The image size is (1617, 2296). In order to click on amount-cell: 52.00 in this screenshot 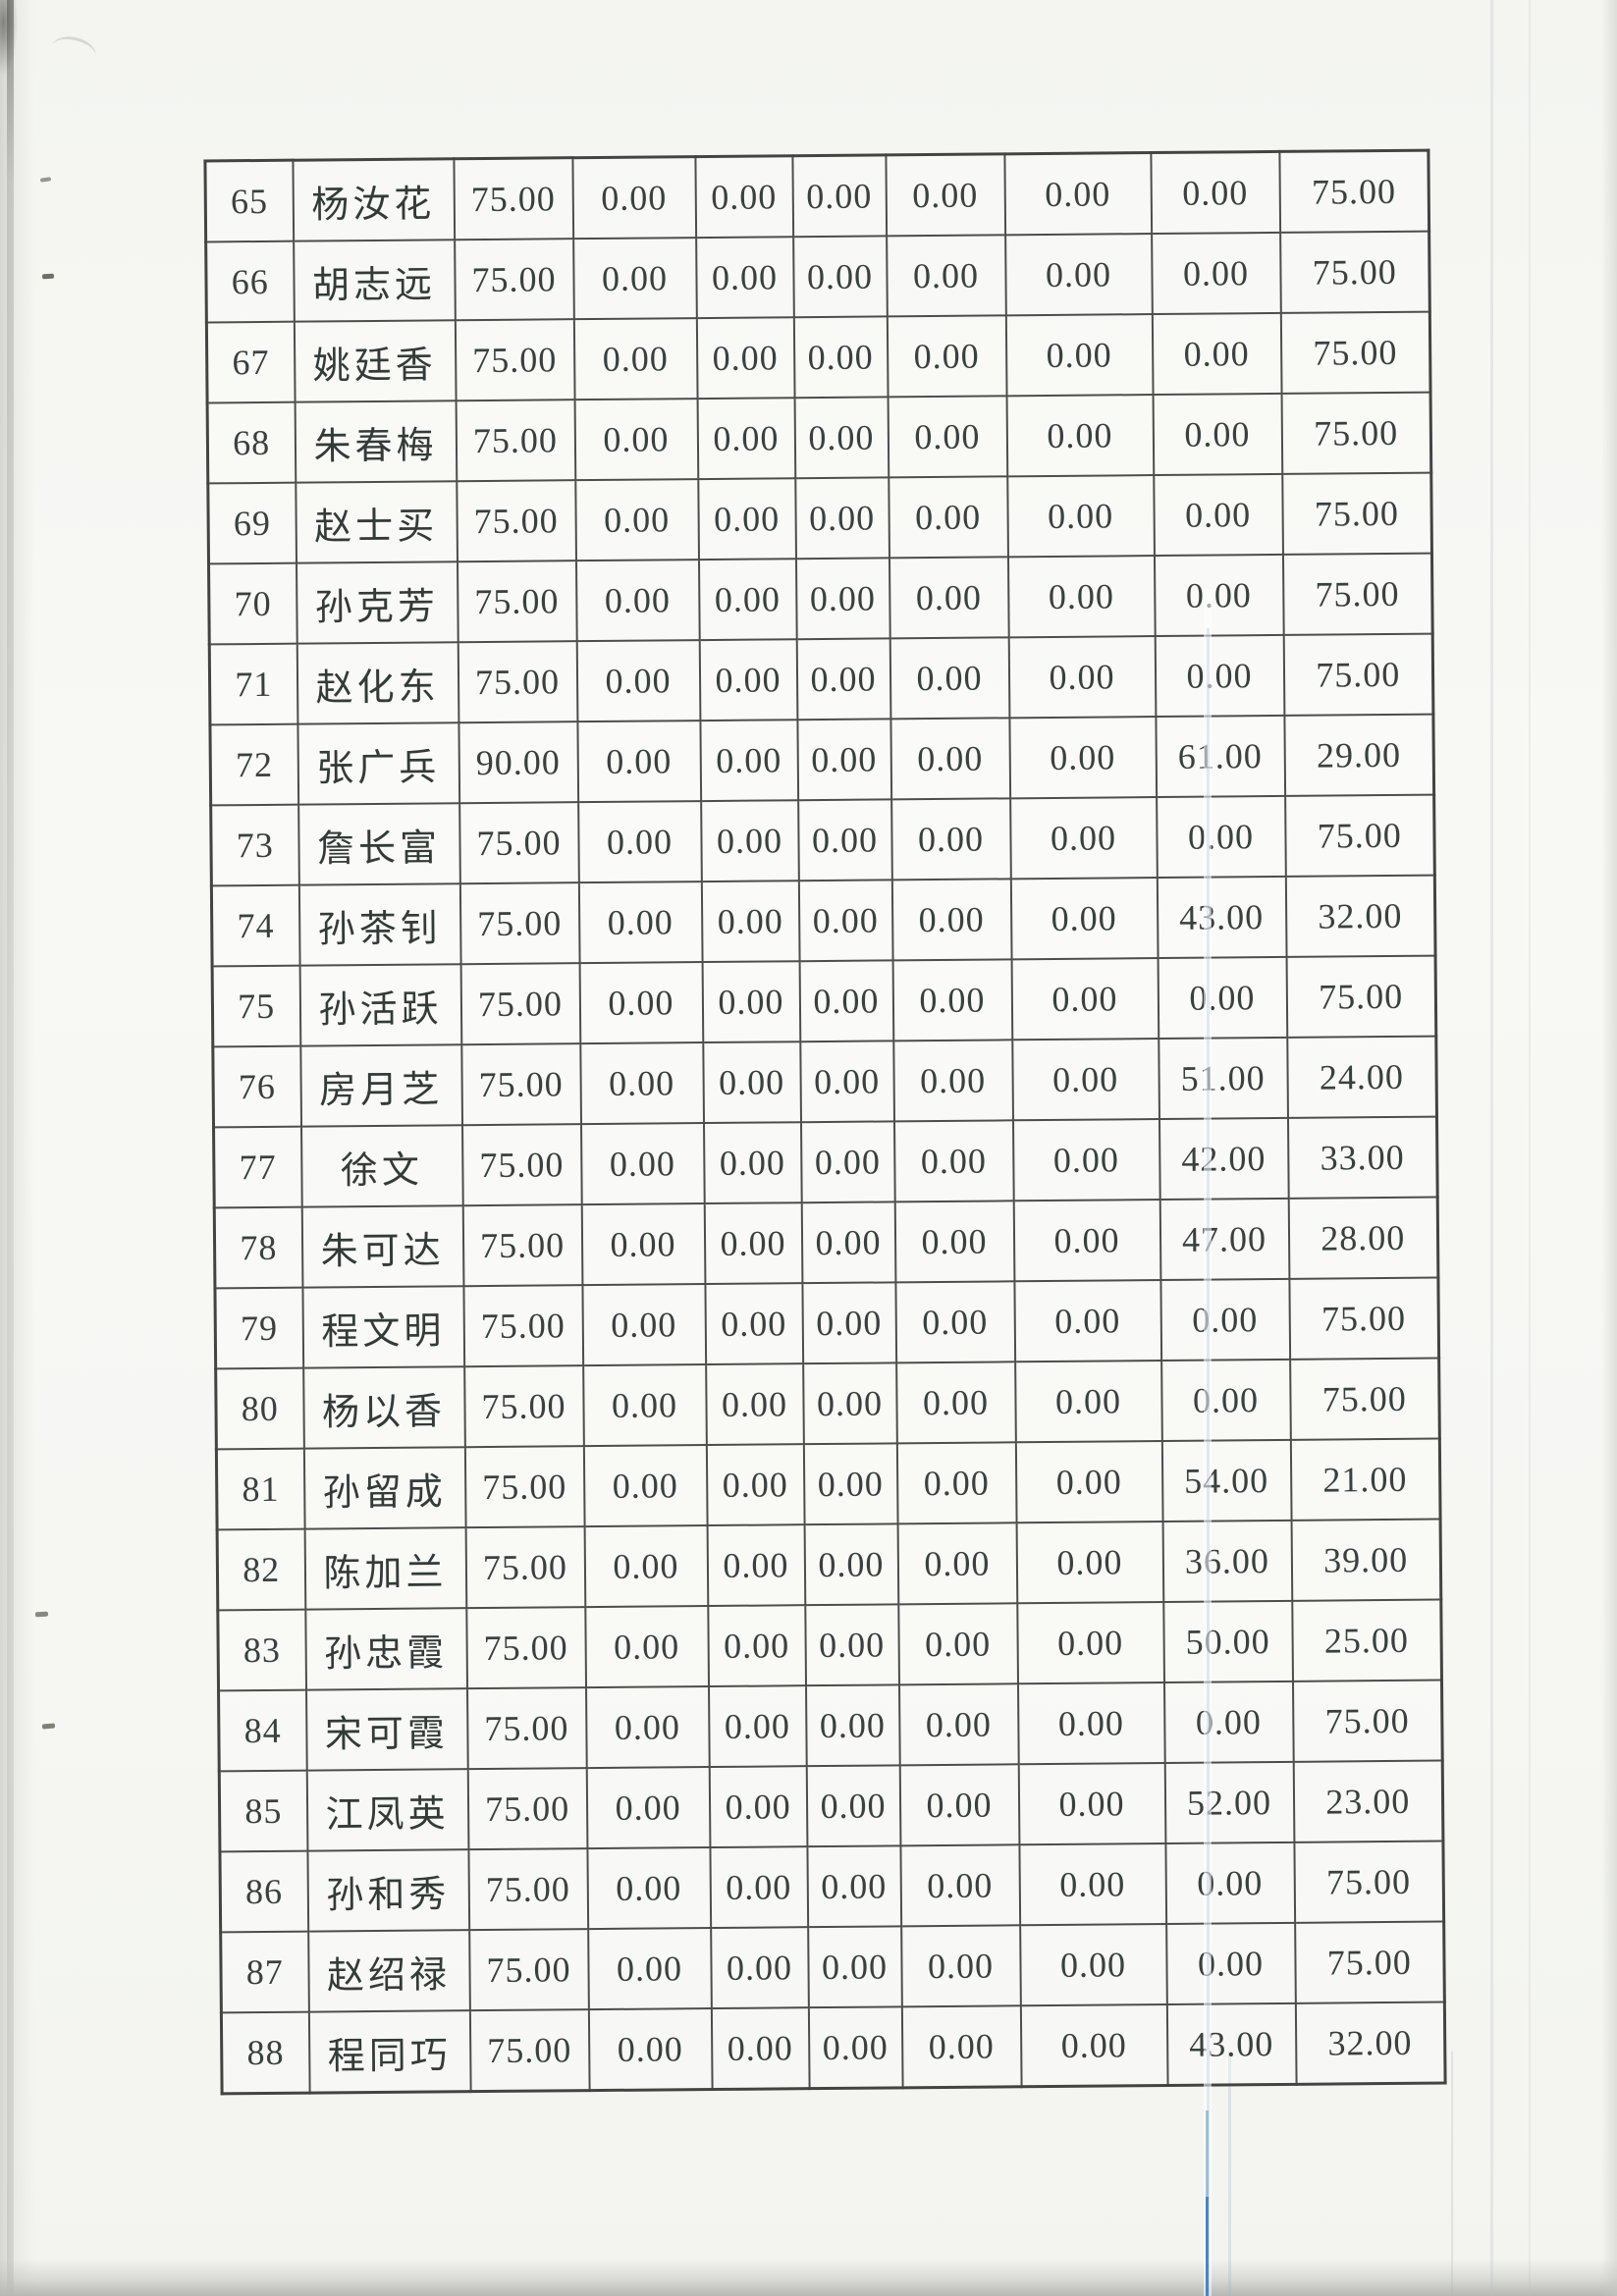, I will do `click(1229, 1802)`.